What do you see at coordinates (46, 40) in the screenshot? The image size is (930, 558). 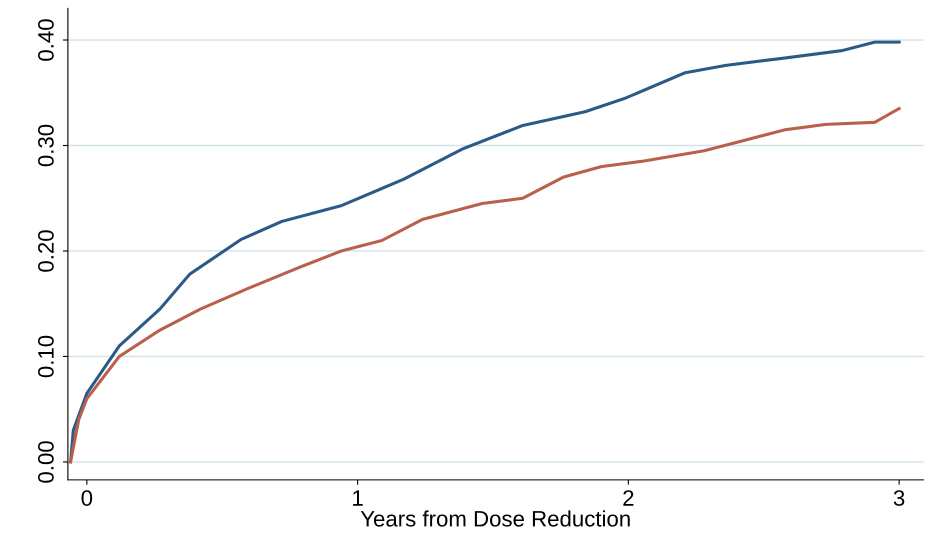 I see `y-tick-label: 0.40` at bounding box center [46, 40].